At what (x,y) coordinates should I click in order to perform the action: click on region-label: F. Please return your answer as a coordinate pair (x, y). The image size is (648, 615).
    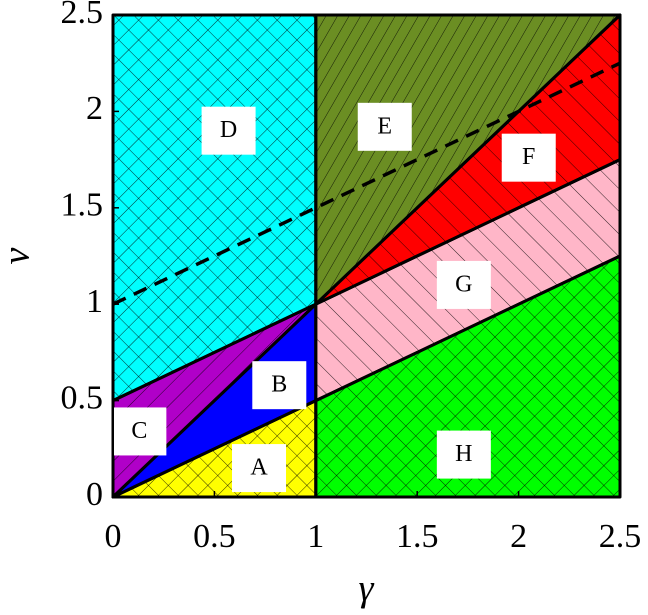
    Looking at the image, I should click on (528, 157).